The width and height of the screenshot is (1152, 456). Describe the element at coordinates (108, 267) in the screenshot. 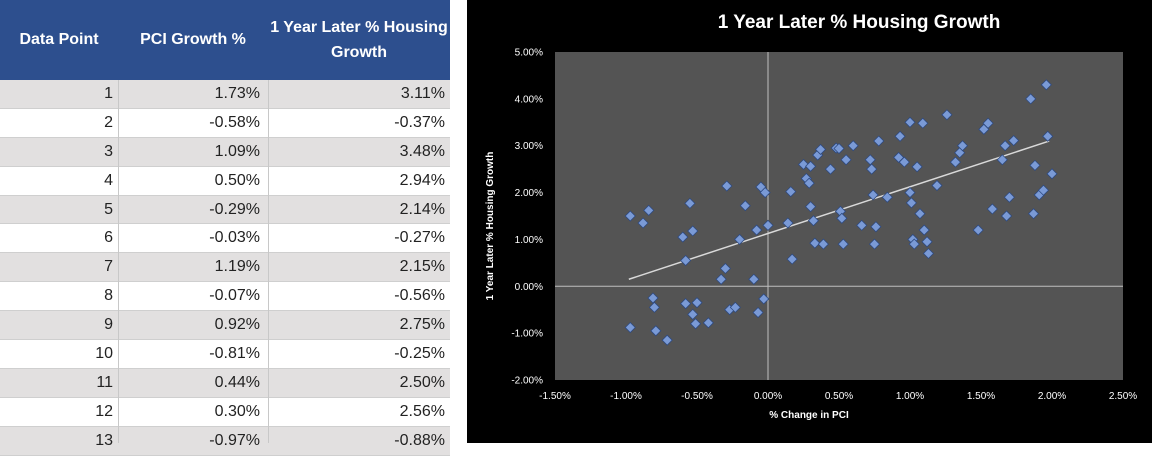

I see `cell-data-point: 7` at that location.